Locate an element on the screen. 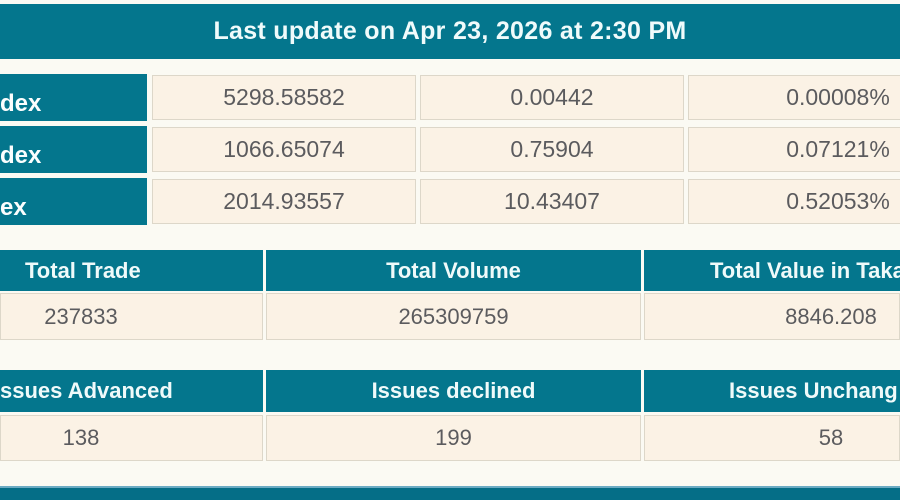  index-change-cell: 0.75904 is located at coordinates (552, 149).